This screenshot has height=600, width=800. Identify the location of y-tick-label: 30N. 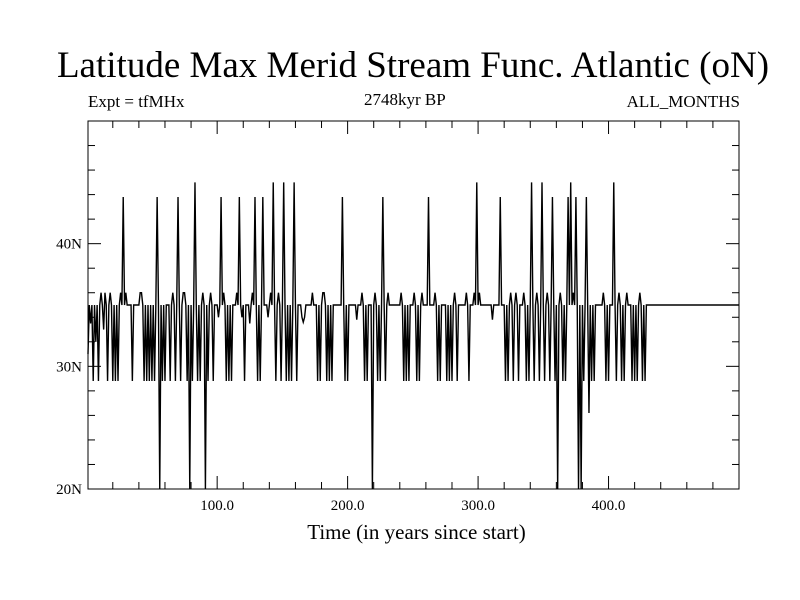
(69, 367).